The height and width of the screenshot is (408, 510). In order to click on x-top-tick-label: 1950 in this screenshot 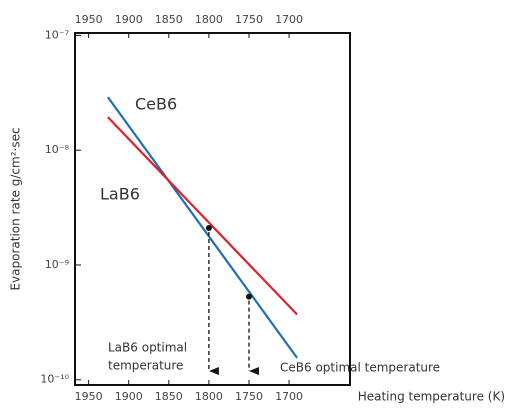, I will do `click(89, 19)`.